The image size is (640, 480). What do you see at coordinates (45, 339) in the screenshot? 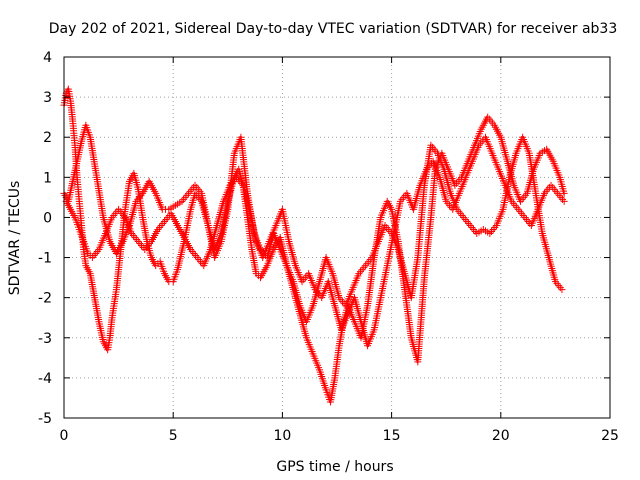
I see `y-tick-label: -3` at bounding box center [45, 339].